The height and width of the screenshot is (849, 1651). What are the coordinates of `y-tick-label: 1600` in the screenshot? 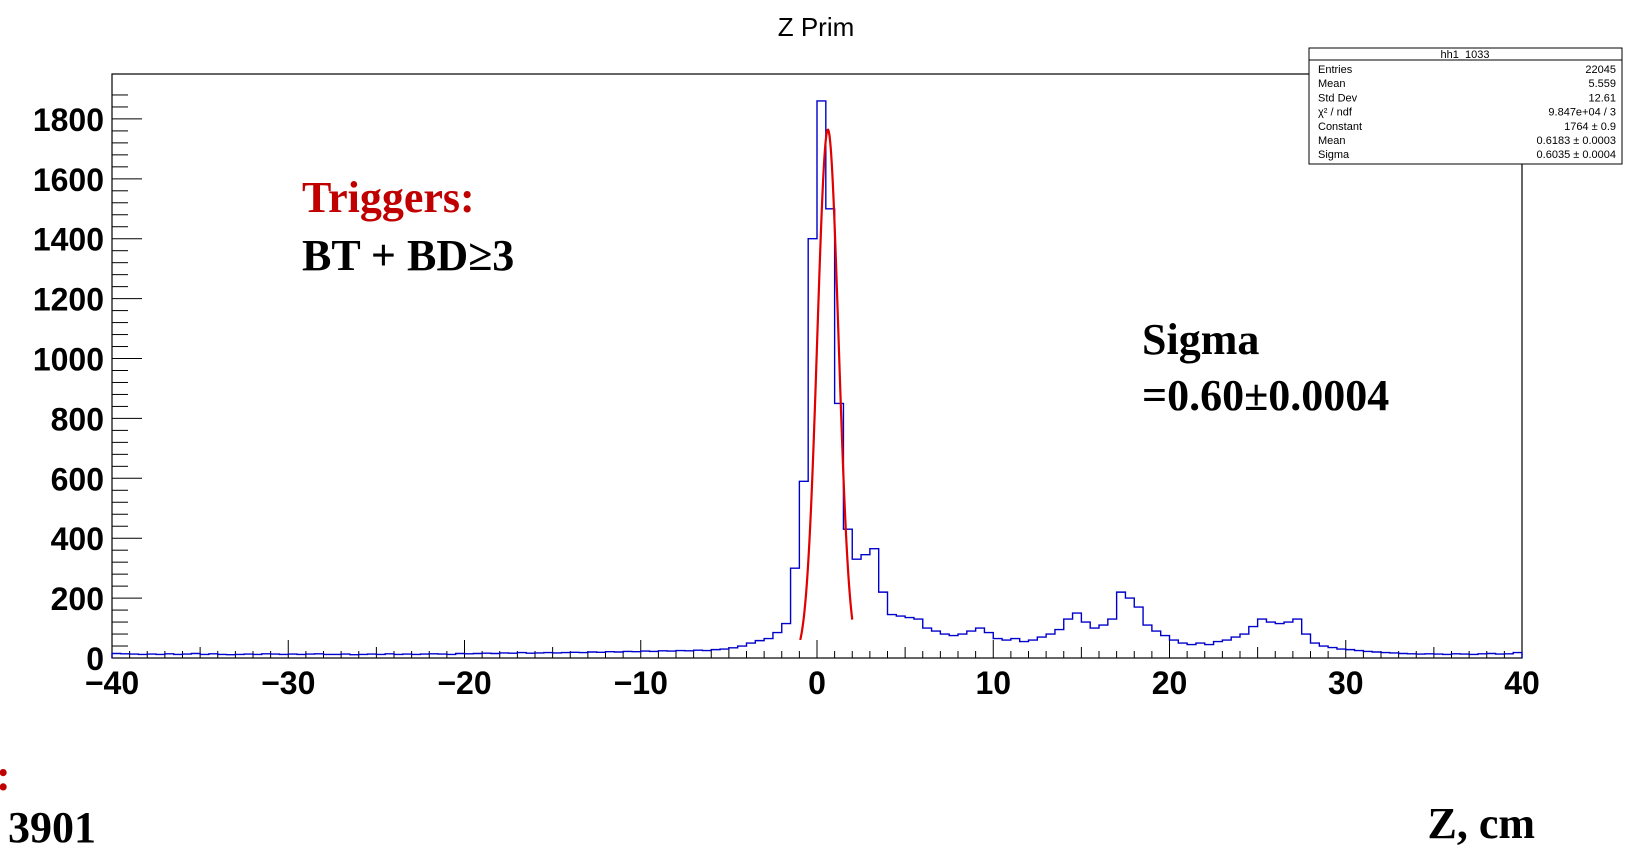 It's located at (68, 180).